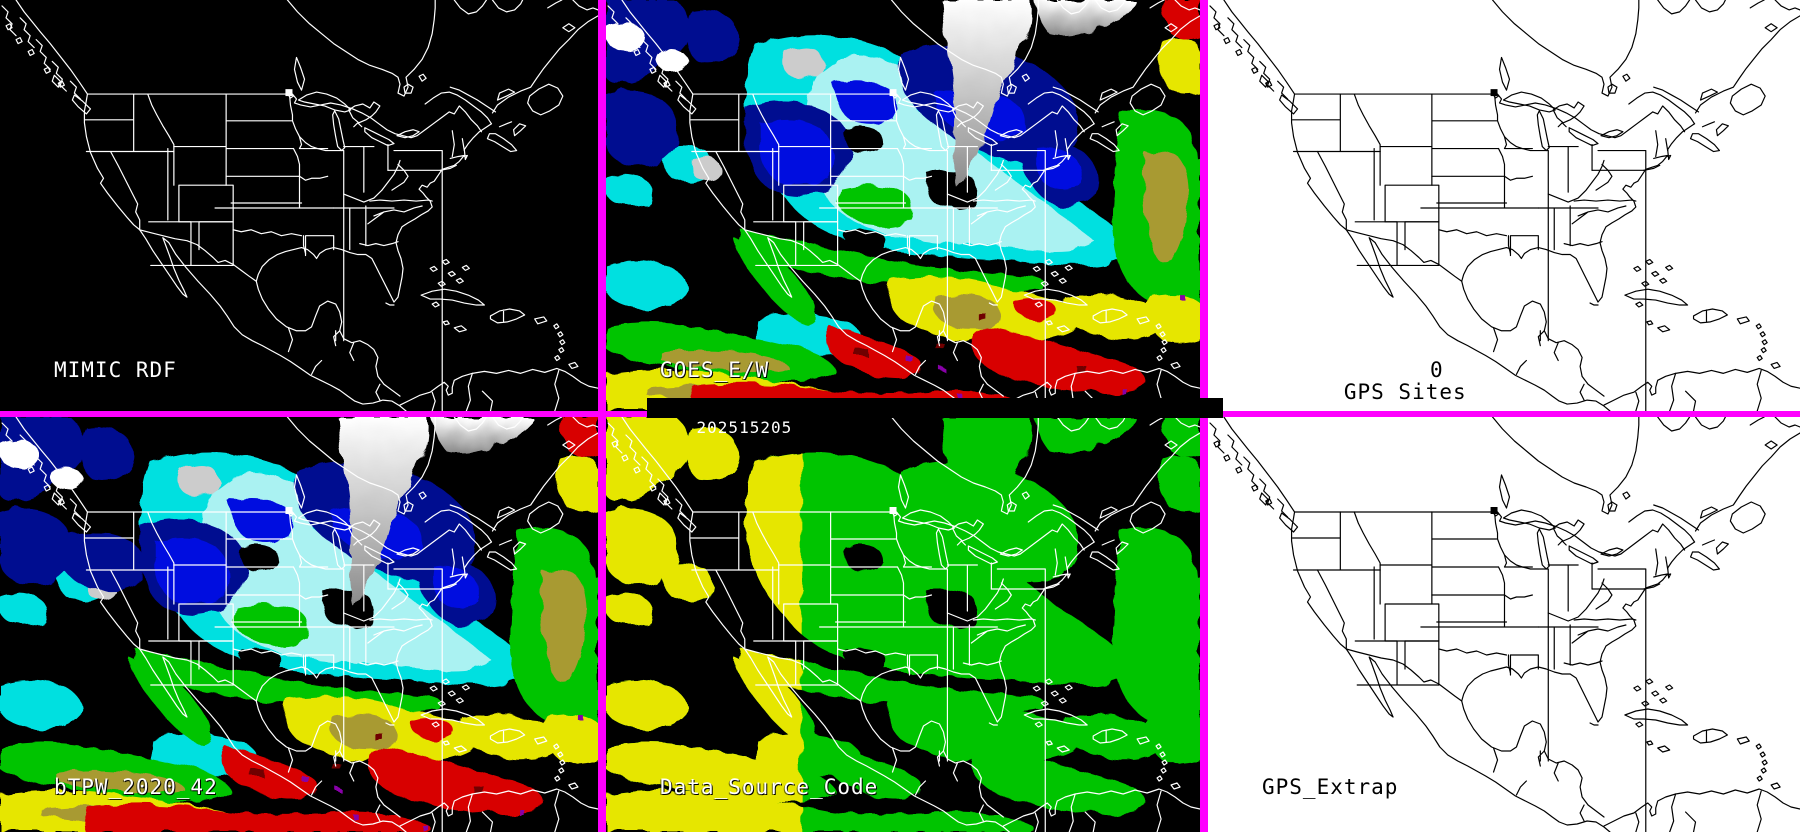 This screenshot has width=1800, height=832. Describe the element at coordinates (769, 787) in the screenshot. I see `panel-label-data-source-code: Data_Source_Code` at that location.